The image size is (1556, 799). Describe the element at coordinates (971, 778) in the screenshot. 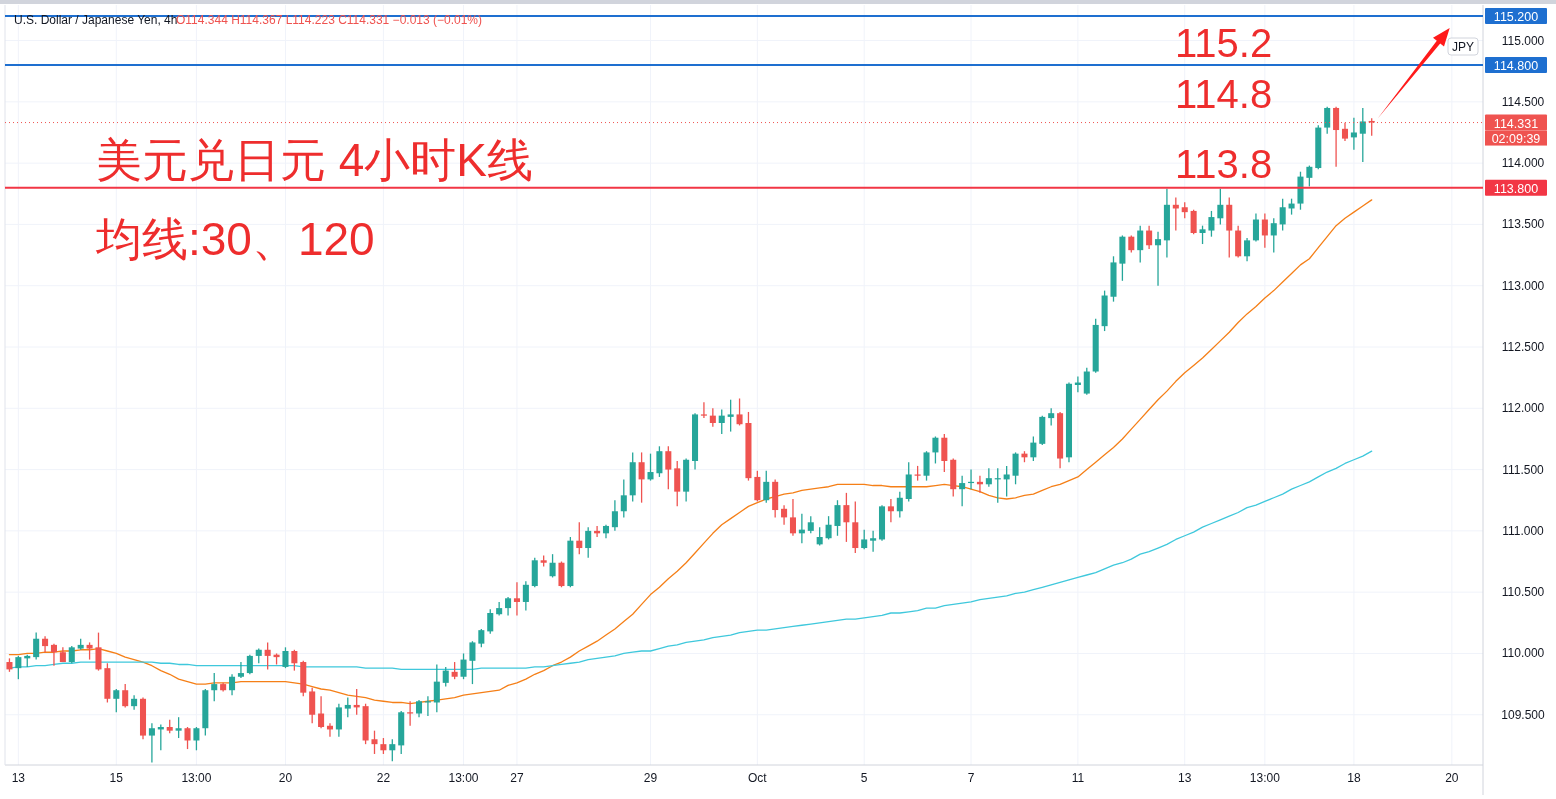

I see `x-tick-label: 7` at that location.